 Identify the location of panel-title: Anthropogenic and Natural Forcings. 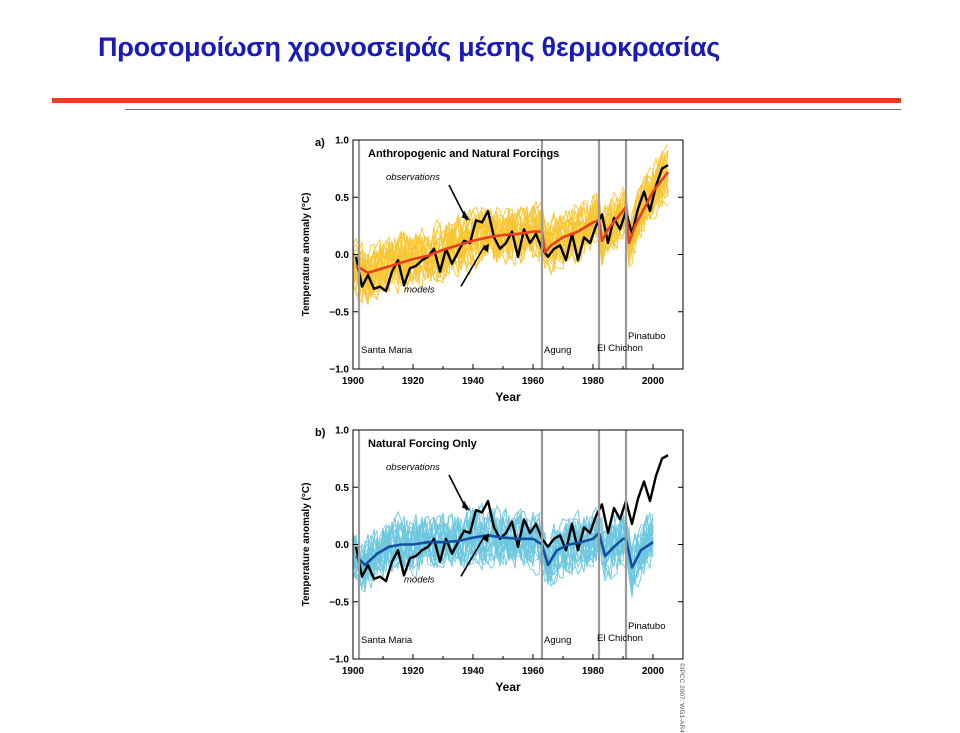
(463, 154).